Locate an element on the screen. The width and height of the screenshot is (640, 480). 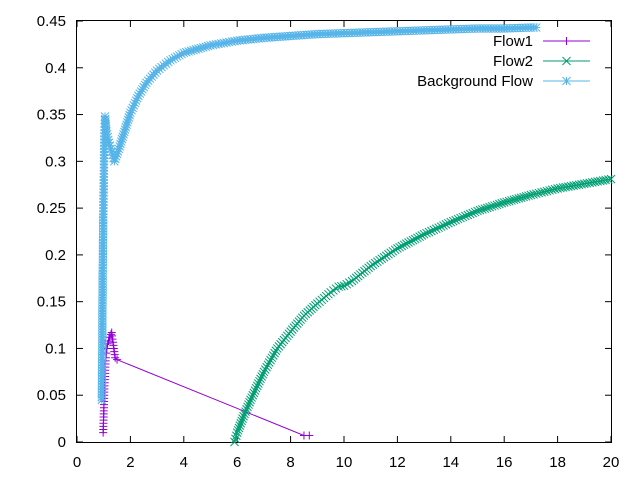
legend: Flow1 Flow2 Background Flow is located at coordinates (503, 61).